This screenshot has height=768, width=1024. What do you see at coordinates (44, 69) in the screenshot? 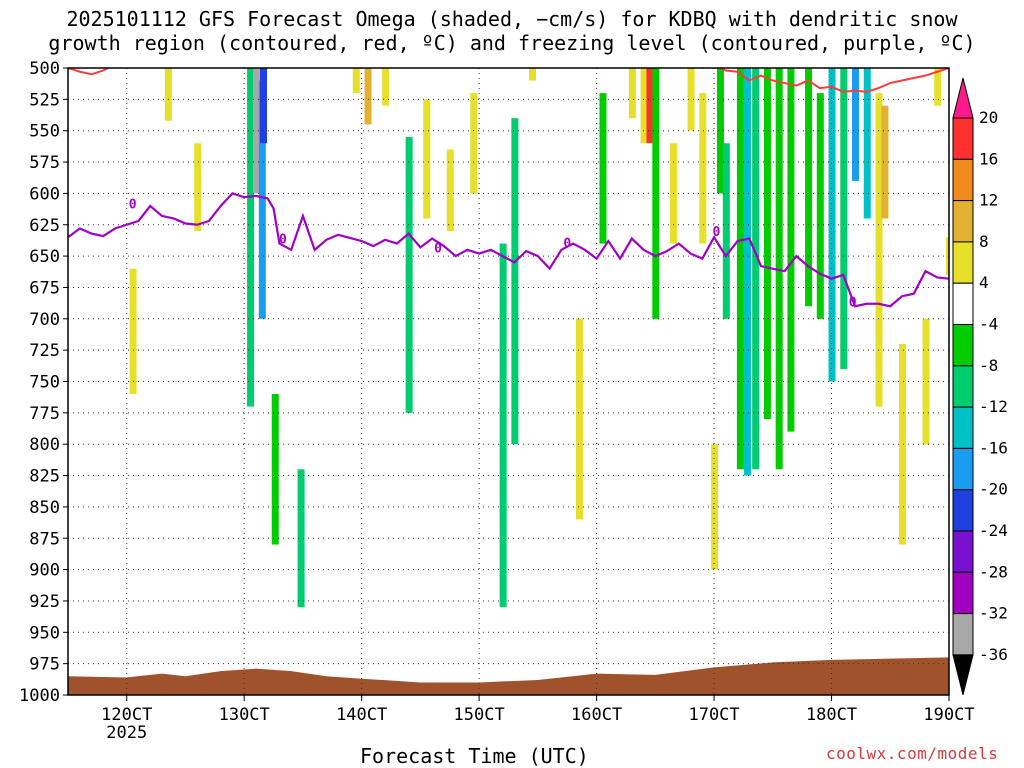
I see `y-tick-label: 500` at bounding box center [44, 69].